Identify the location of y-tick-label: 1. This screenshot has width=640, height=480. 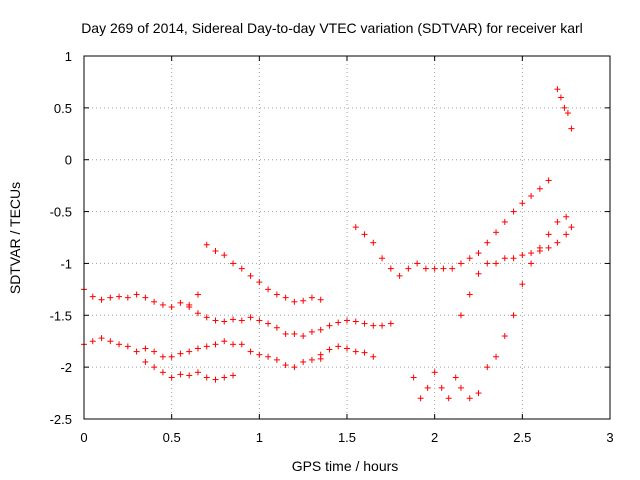
(68, 56).